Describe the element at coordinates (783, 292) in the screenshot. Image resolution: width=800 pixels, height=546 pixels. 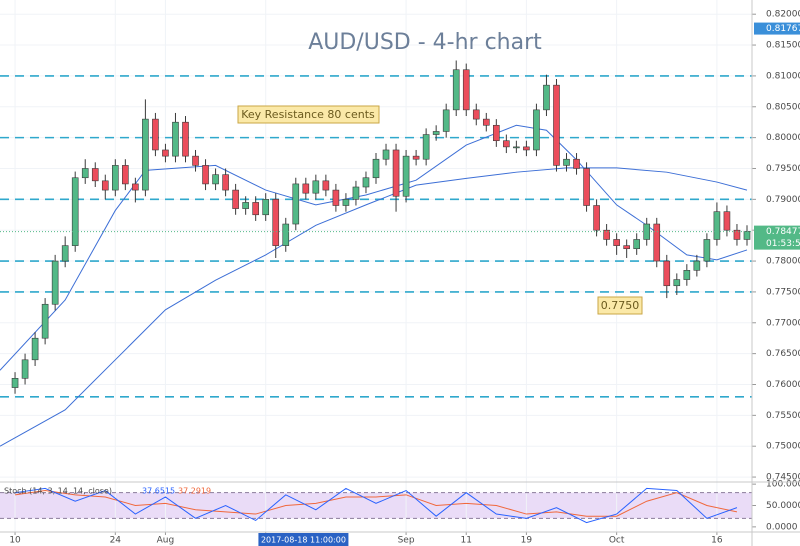
I see `y-tick-label: 0.77500` at that location.